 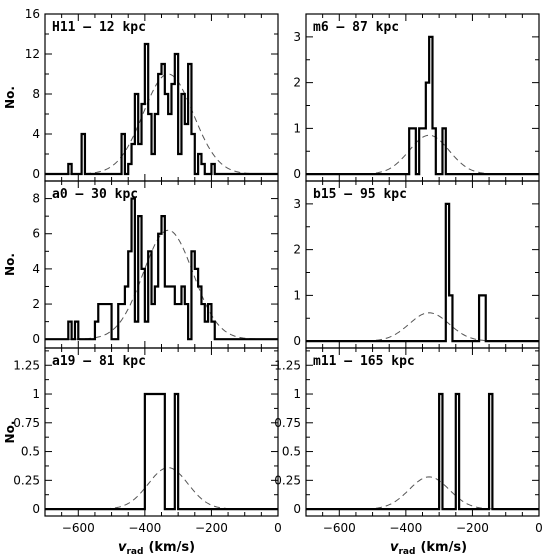 What do you see at coordinates (32, 54) in the screenshot?
I see `y-tick-label: 12` at bounding box center [32, 54].